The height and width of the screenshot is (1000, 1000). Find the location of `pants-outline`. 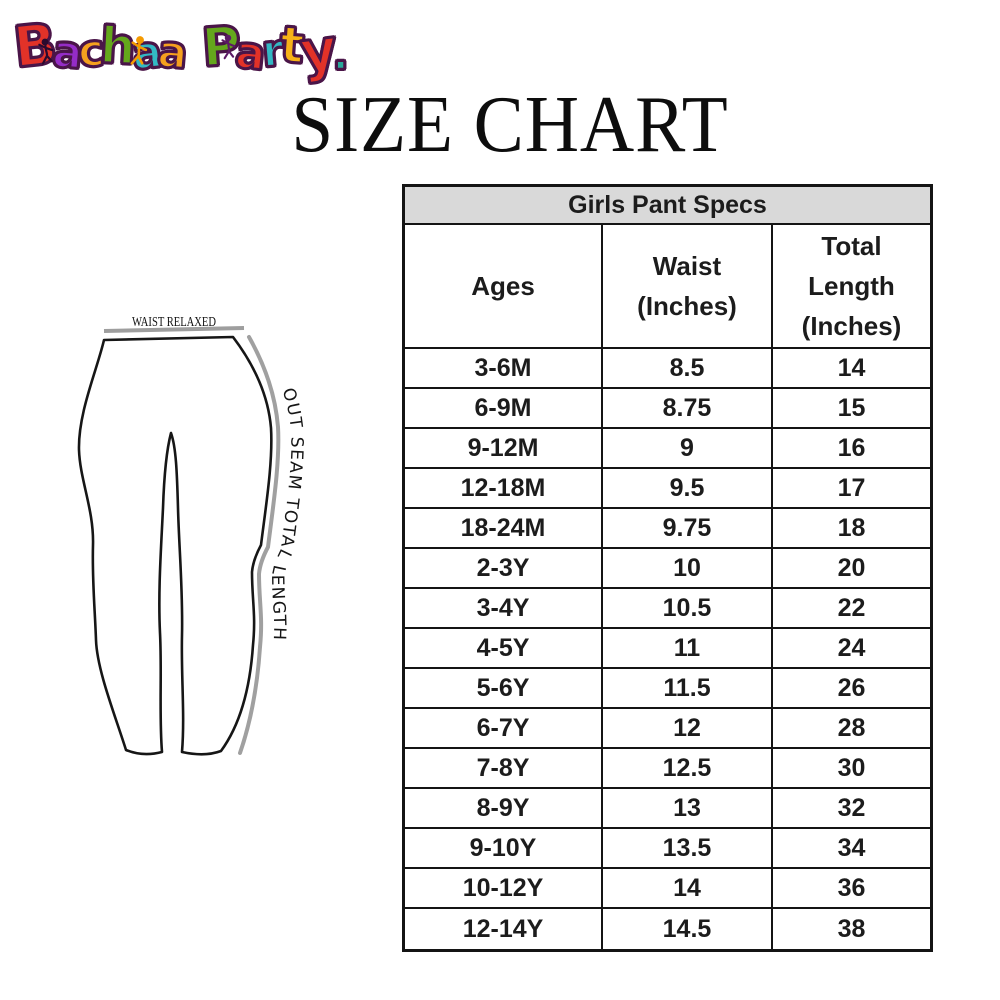

pants-outline is located at coordinates (175, 545).